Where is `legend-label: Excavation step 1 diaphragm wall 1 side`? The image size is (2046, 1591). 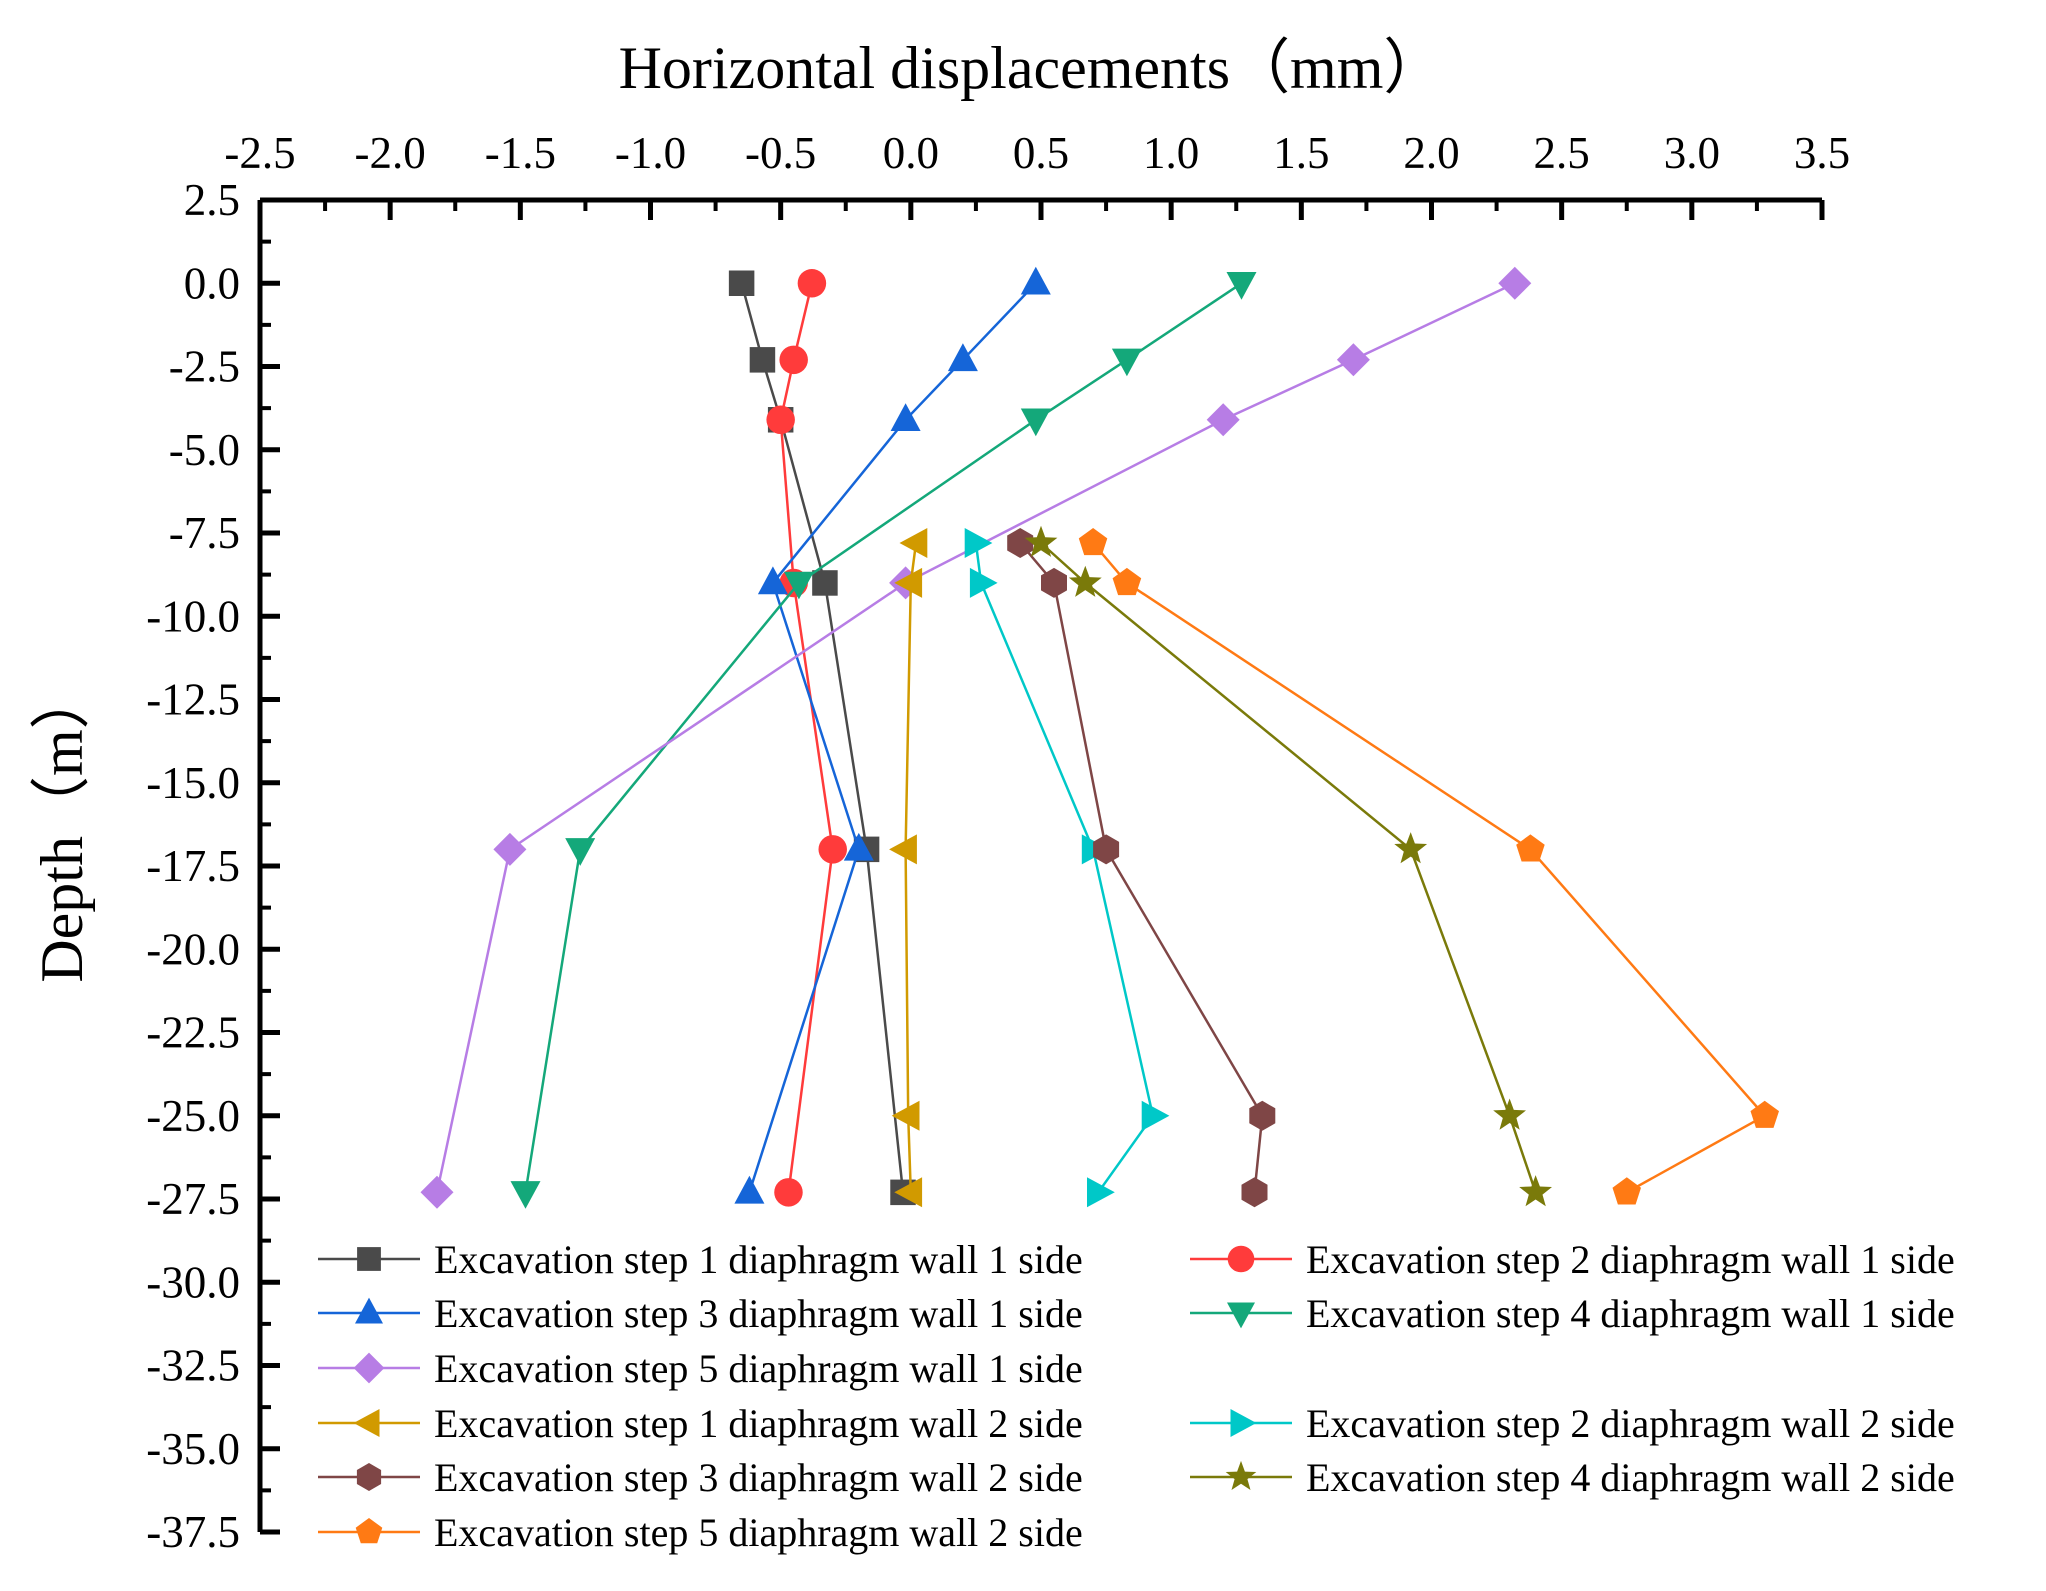
legend-label: Excavation step 1 diaphragm wall 1 side is located at coordinates (758, 1259).